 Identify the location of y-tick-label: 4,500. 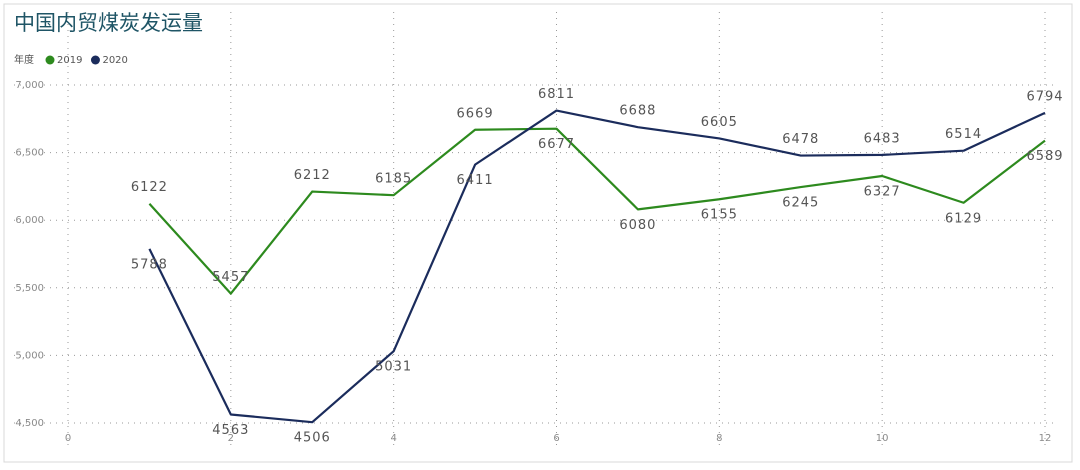
(29, 423).